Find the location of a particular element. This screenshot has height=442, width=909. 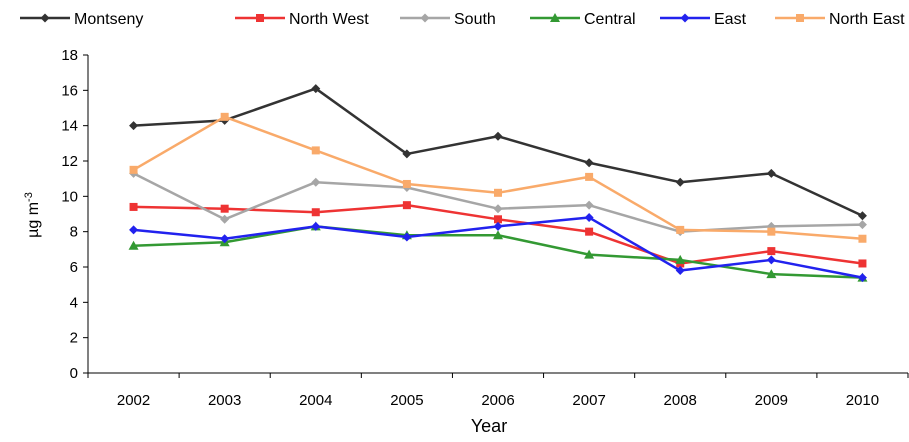

series-east is located at coordinates (498, 248).